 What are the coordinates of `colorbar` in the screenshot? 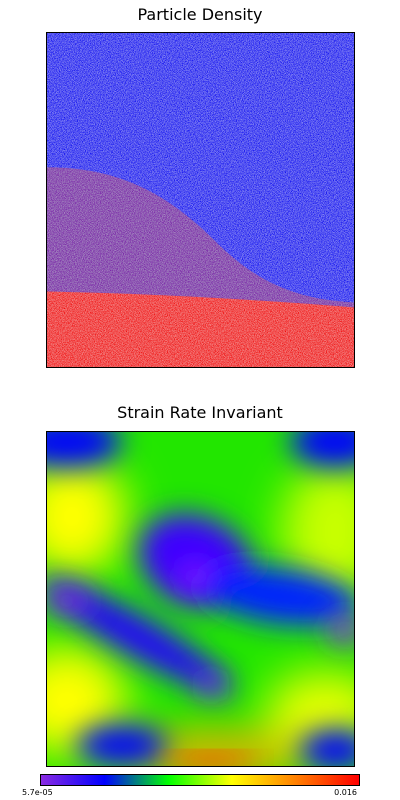 It's located at (200, 780).